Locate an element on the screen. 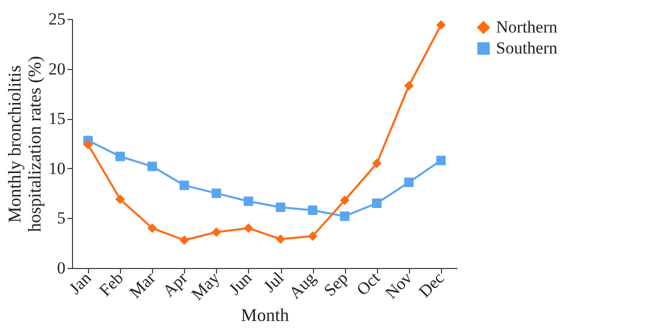 The image size is (645, 331). x-tick-label: Jun is located at coordinates (240, 283).